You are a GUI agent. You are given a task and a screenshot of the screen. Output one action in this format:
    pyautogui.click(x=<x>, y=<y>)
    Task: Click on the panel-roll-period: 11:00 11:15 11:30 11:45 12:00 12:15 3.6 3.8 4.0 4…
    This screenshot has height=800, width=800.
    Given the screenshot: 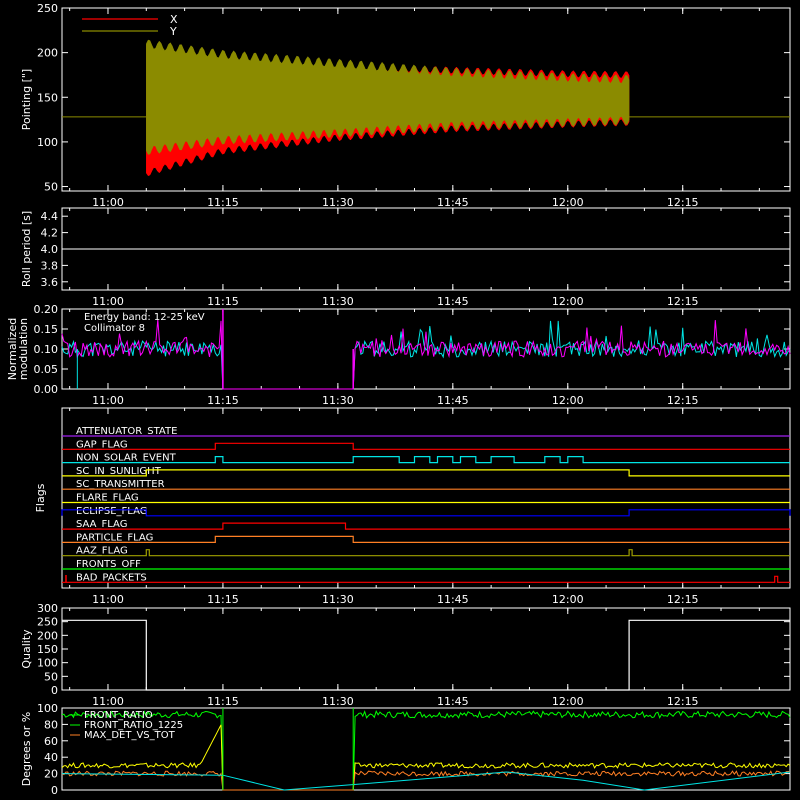 What is the action you would take?
    pyautogui.click(x=405, y=257)
    